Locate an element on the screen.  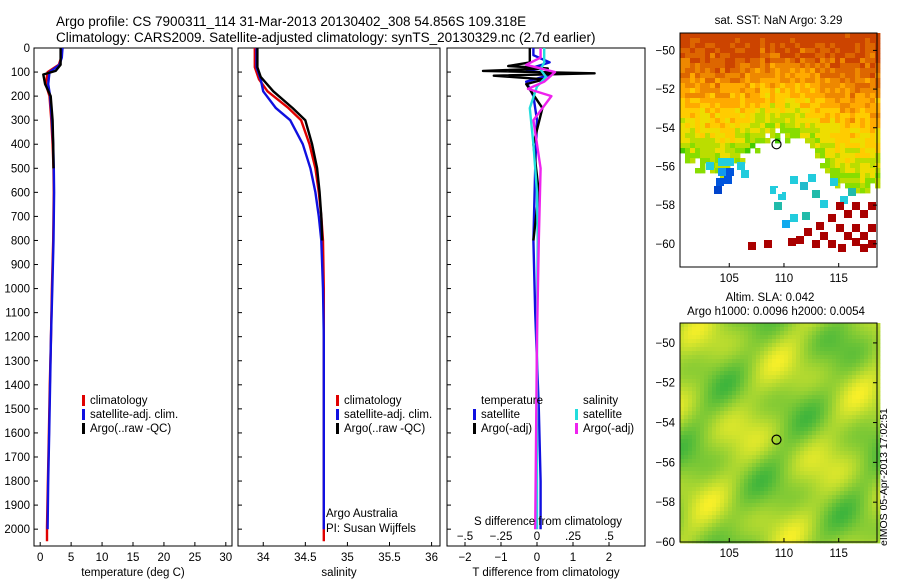
difference-xtick-label: −1 is located at coordinates (500, 558).